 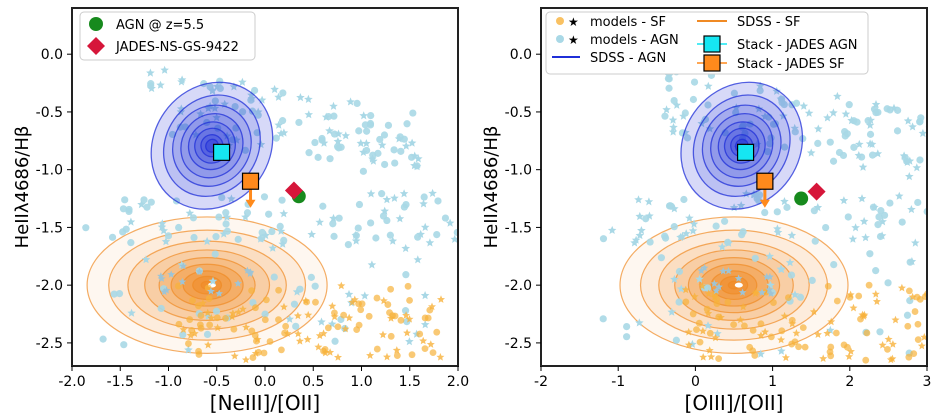 I want to click on upper-limit-arrowhead, so click(x=764, y=203).